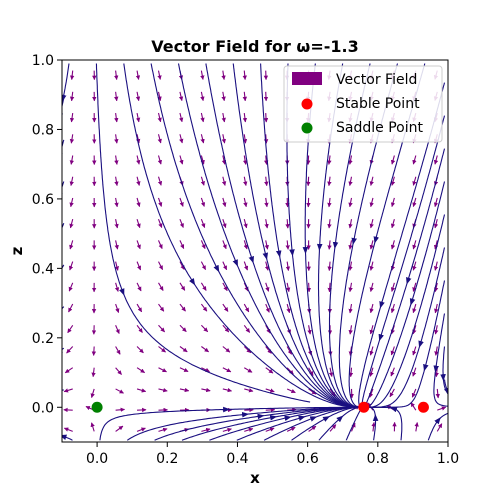 This screenshot has height=498, width=498. I want to click on stable-point-marker, so click(364, 407).